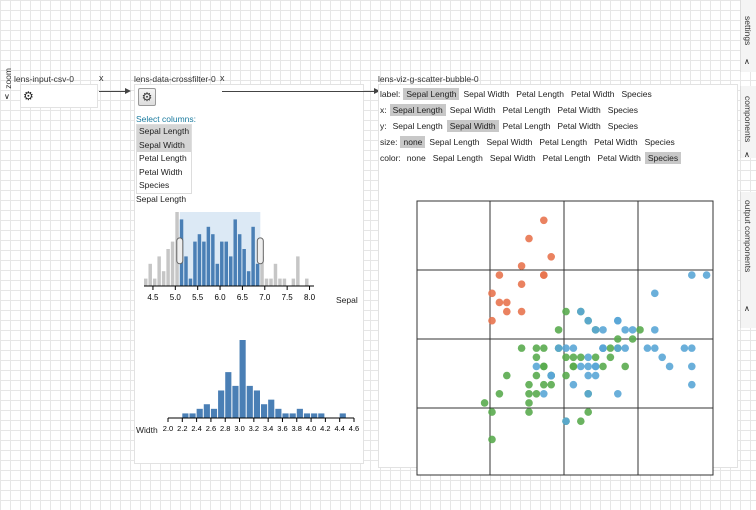 This screenshot has width=756, height=510. What do you see at coordinates (235, 257) in the screenshot?
I see `histogram-sepal-length: 4.5 5.0 5.5 6.0 6.5 7.0 7.5 8.0` at bounding box center [235, 257].